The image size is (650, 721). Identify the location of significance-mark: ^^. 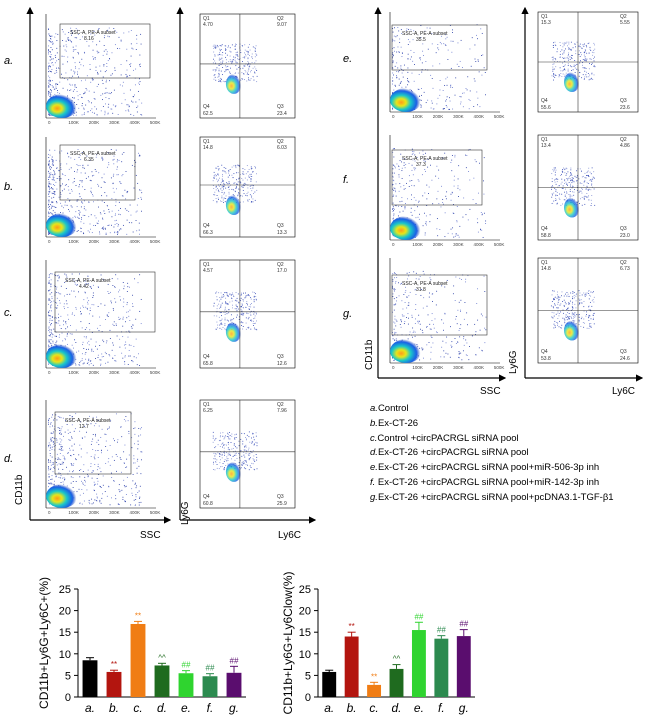
(162, 657).